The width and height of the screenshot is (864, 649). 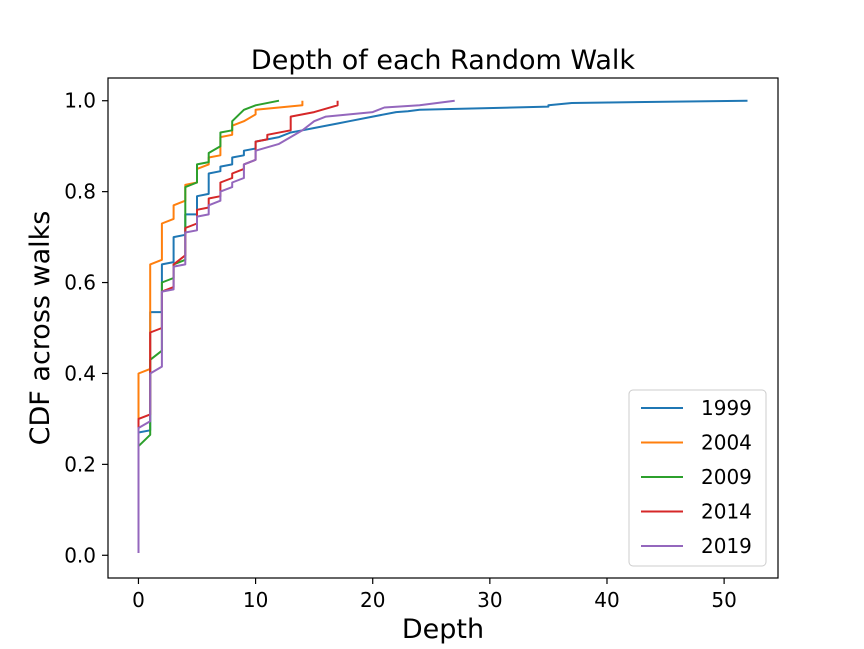 What do you see at coordinates (726, 443) in the screenshot?
I see `legend-label-2004: 2004` at bounding box center [726, 443].